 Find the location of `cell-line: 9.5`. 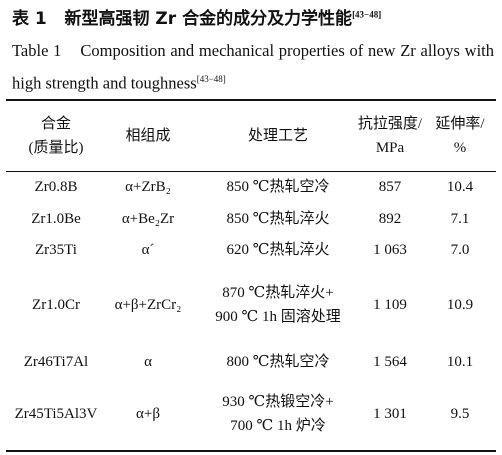

cell-line: 9.5 is located at coordinates (460, 414).